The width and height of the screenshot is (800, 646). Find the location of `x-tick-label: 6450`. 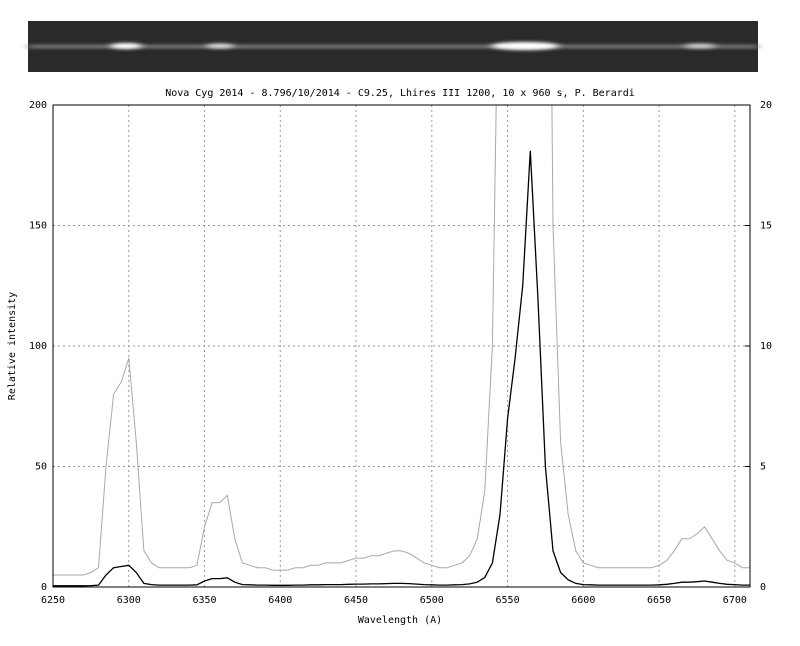

x-tick-label: 6450 is located at coordinates (356, 600).